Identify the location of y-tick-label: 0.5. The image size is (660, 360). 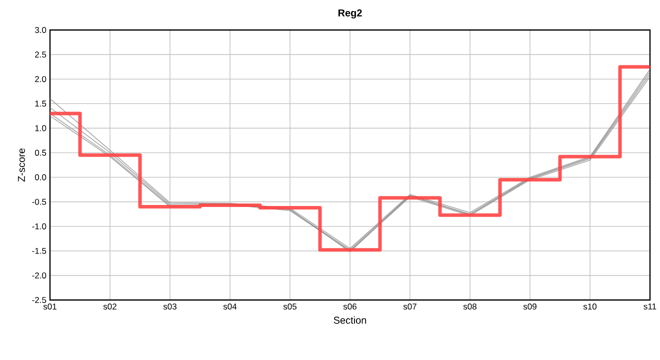
(40, 153).